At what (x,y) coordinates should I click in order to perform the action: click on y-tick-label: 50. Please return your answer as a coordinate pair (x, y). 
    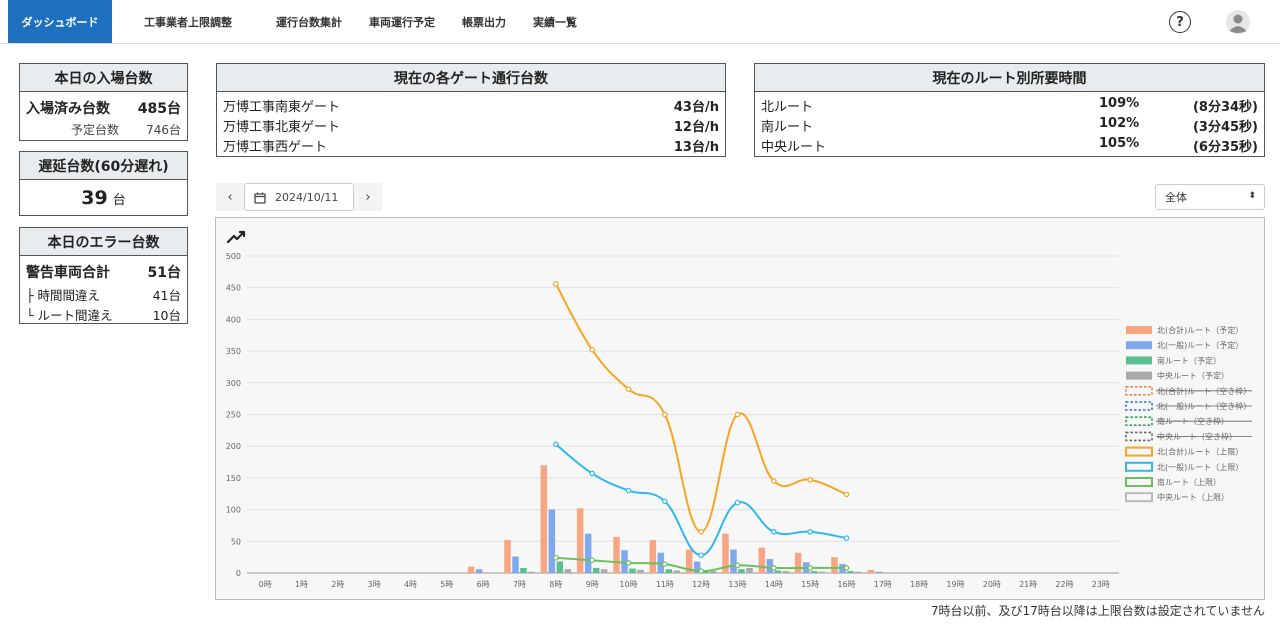
    Looking at the image, I should click on (236, 541).